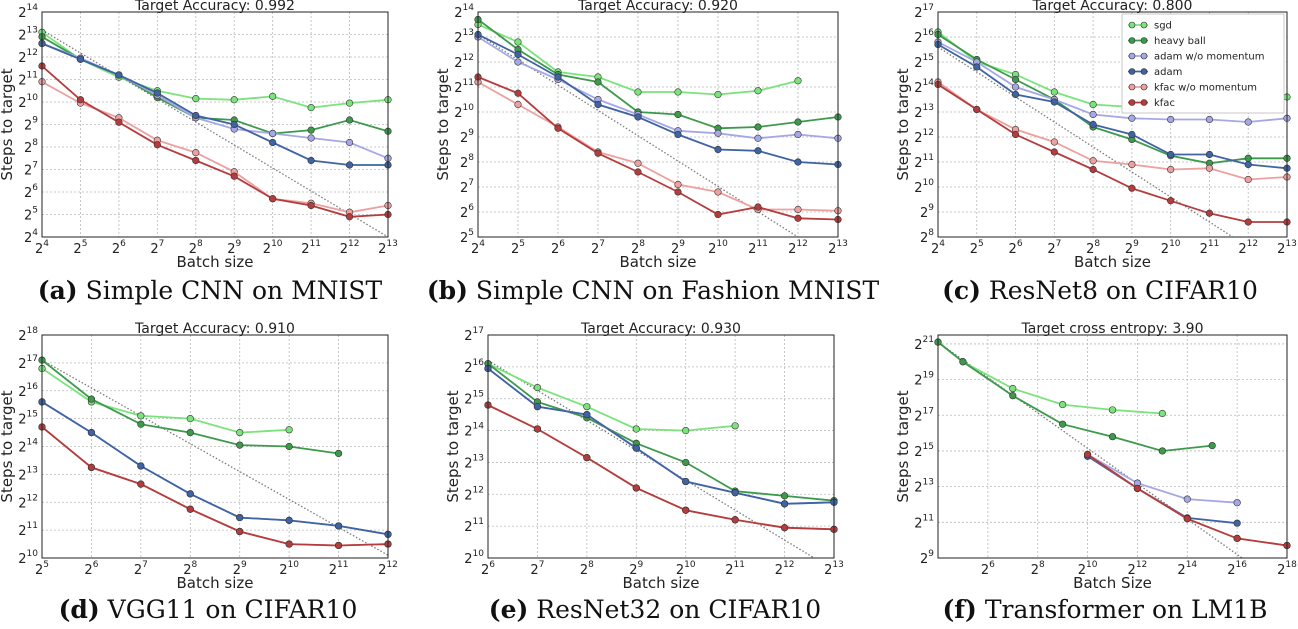  I want to click on legend-label: adam w/o momentum, so click(1209, 57).